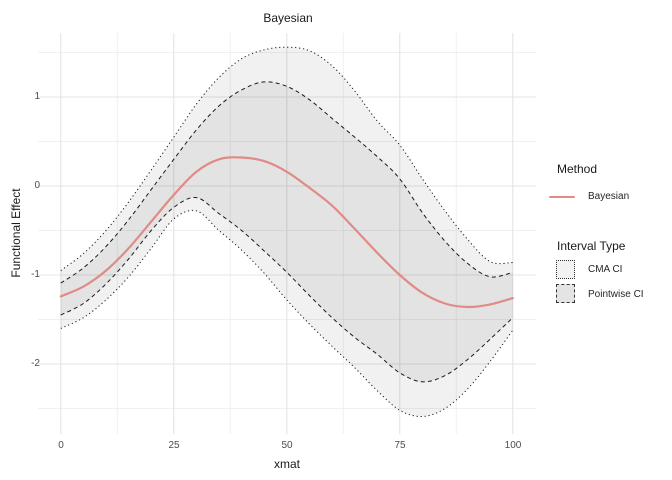 This screenshot has height=480, width=672. I want to click on legend-title-method: Method, so click(577, 169).